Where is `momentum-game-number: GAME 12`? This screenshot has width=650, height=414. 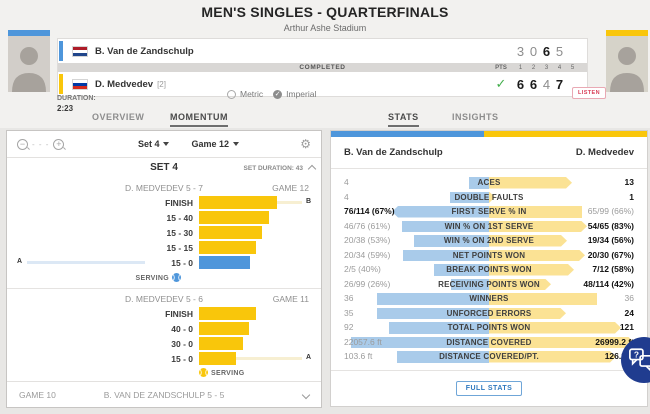 momentum-game-number: GAME 12 is located at coordinates (290, 188).